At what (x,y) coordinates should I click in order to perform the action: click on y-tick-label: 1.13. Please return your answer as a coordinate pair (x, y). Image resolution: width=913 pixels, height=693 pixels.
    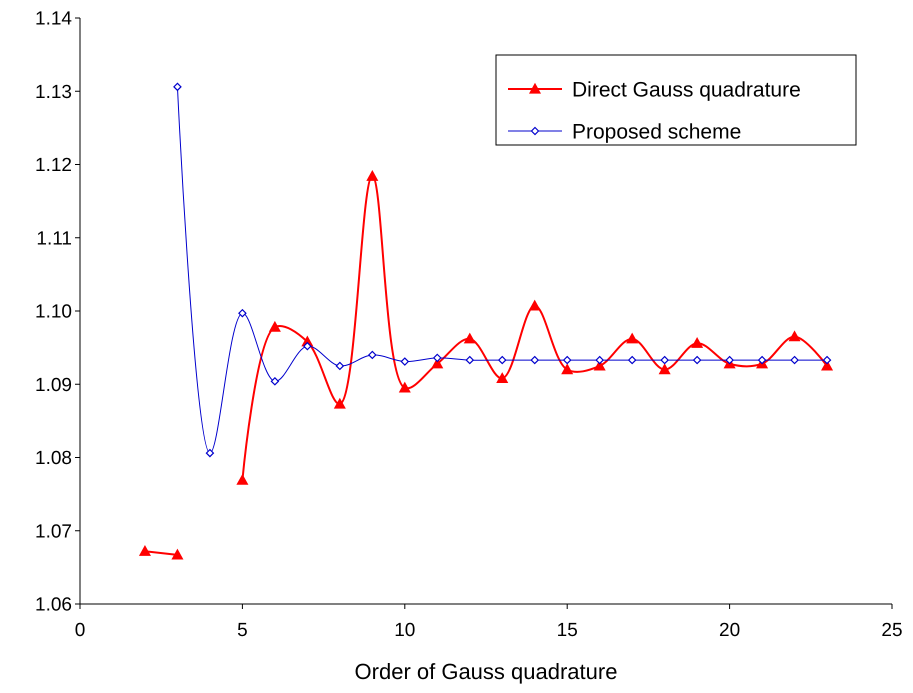
    Looking at the image, I should click on (53, 92).